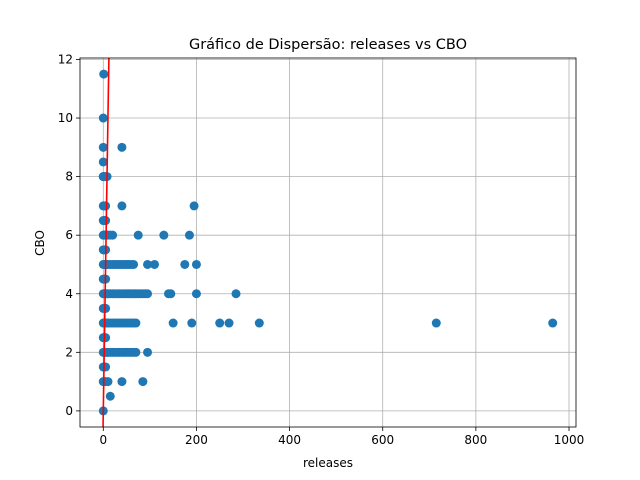 This screenshot has width=640, height=480. What do you see at coordinates (328, 45) in the screenshot?
I see `chart-title: Gráfico de Dispersão: releases vs CBO` at bounding box center [328, 45].